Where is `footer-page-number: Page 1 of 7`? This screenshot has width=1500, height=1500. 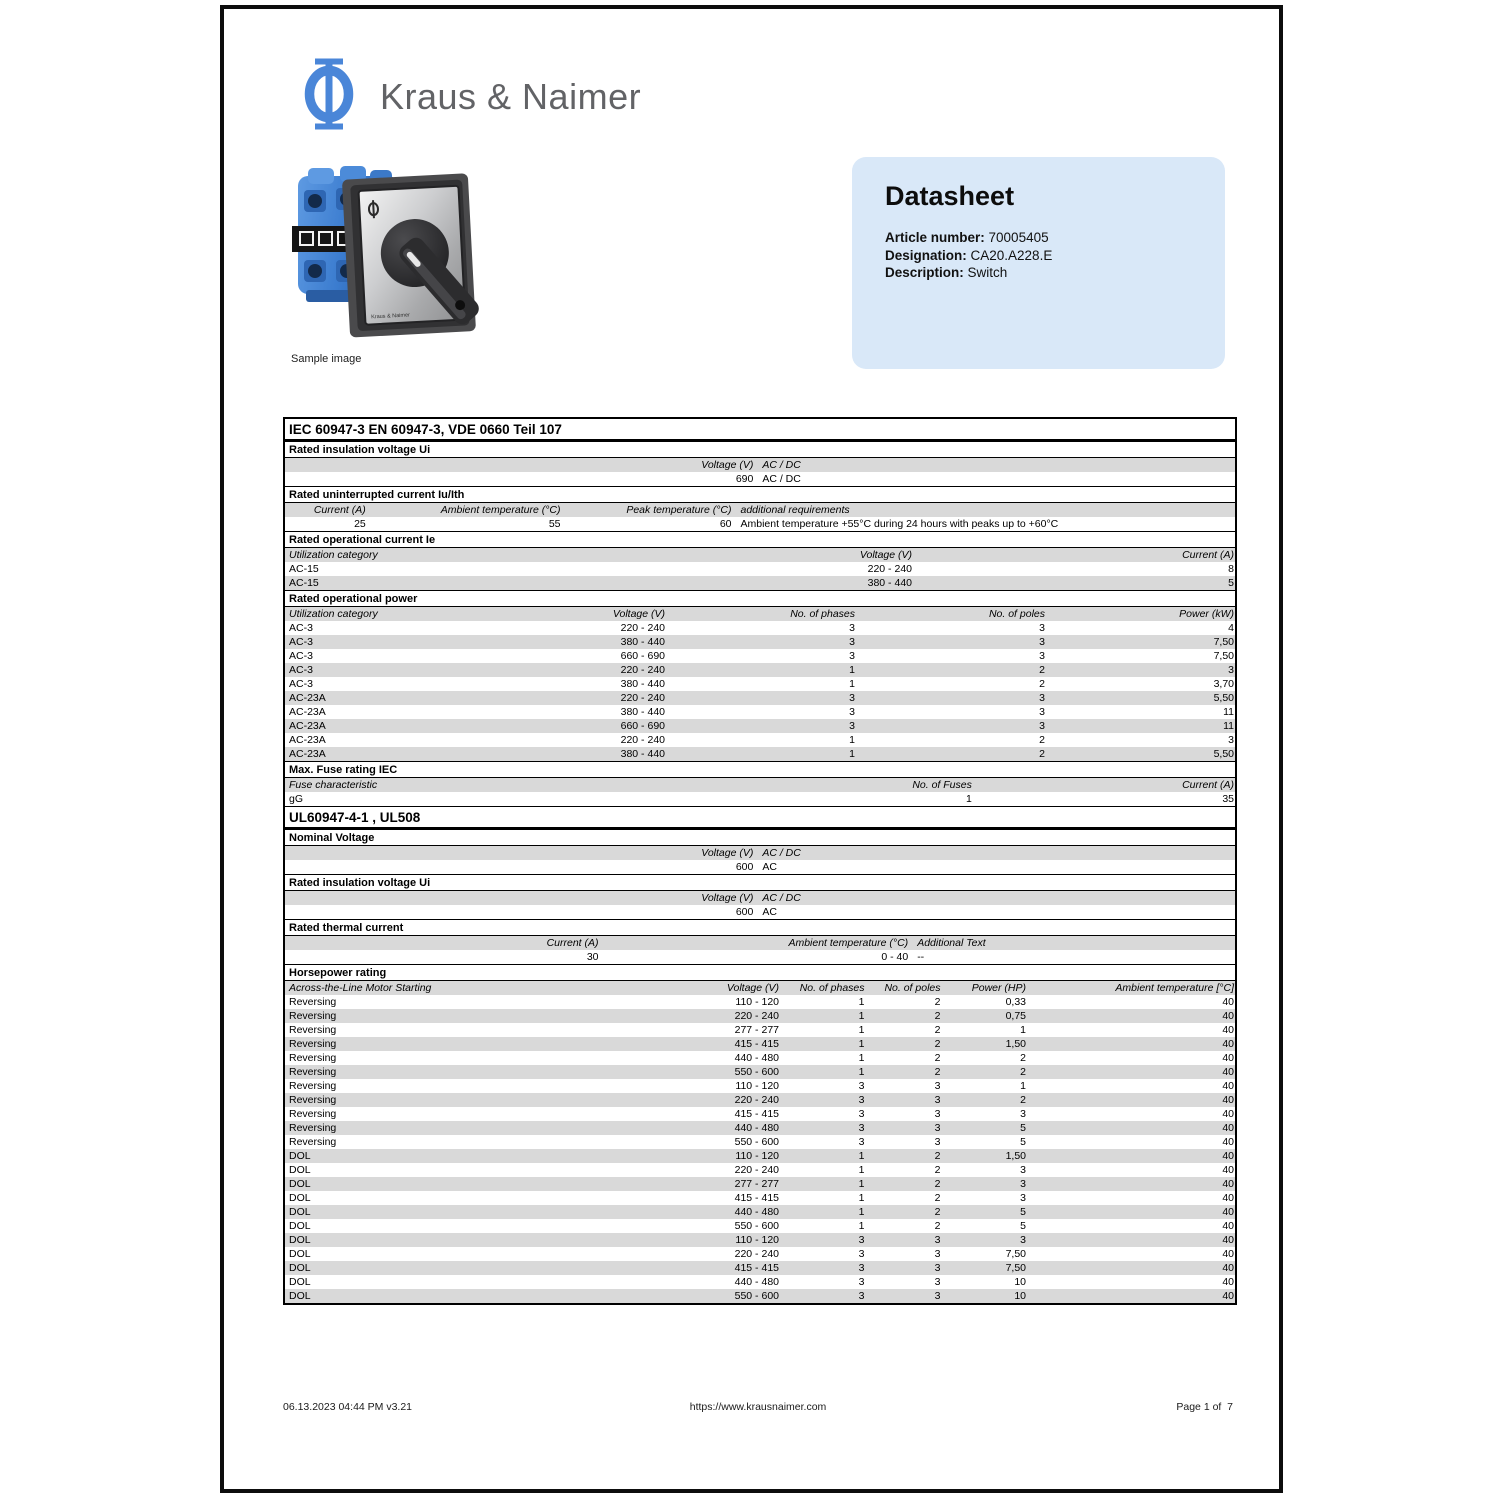
footer-page-number: Page 1 of 7 is located at coordinates (1205, 1407).